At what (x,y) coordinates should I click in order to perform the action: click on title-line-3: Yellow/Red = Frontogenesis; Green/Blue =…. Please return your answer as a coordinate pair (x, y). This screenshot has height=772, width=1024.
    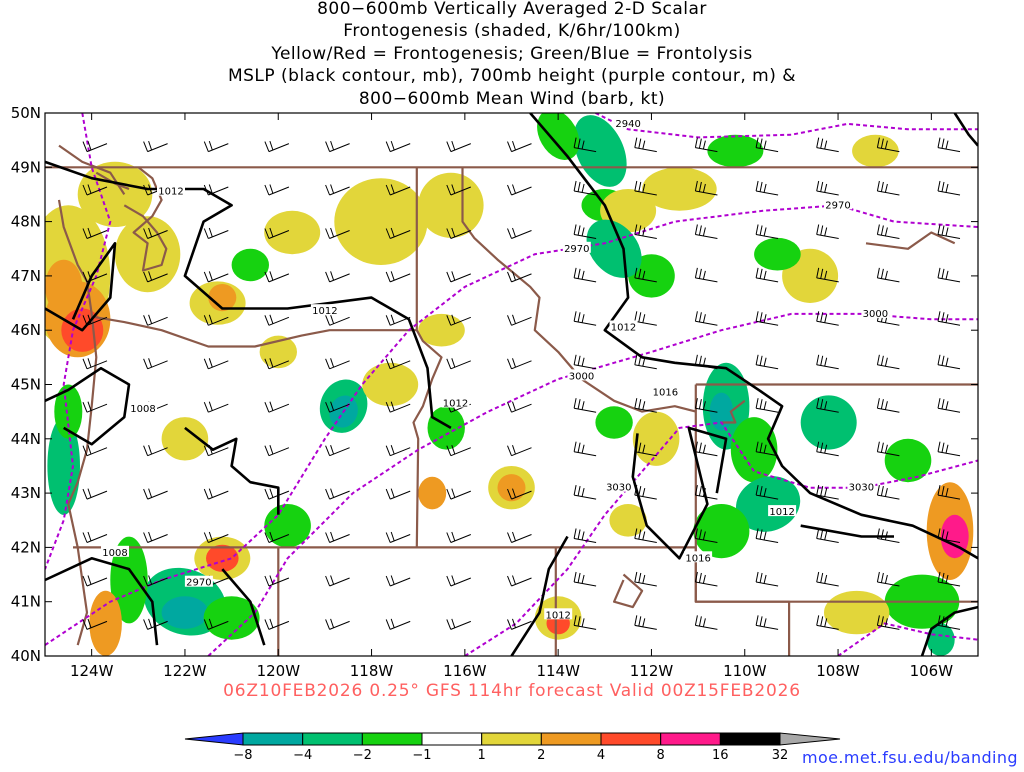
    Looking at the image, I should click on (512, 54).